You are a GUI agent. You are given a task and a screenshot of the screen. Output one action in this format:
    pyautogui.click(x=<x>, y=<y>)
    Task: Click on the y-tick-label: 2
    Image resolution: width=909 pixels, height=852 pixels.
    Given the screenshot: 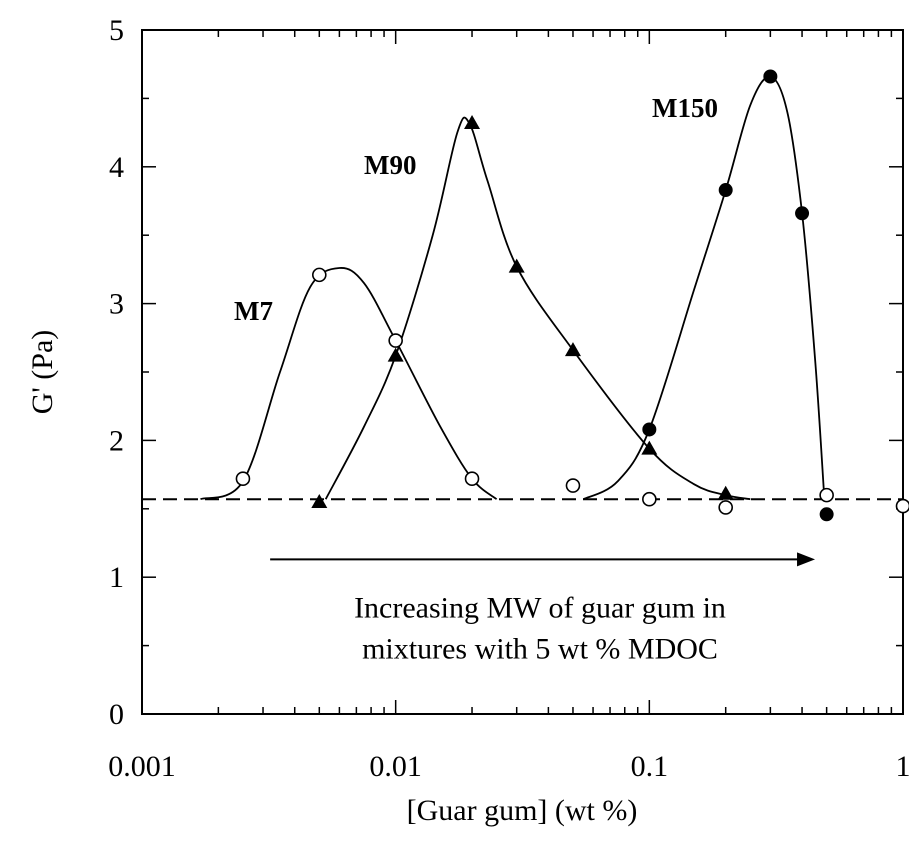 What is the action you would take?
    pyautogui.click(x=116, y=440)
    